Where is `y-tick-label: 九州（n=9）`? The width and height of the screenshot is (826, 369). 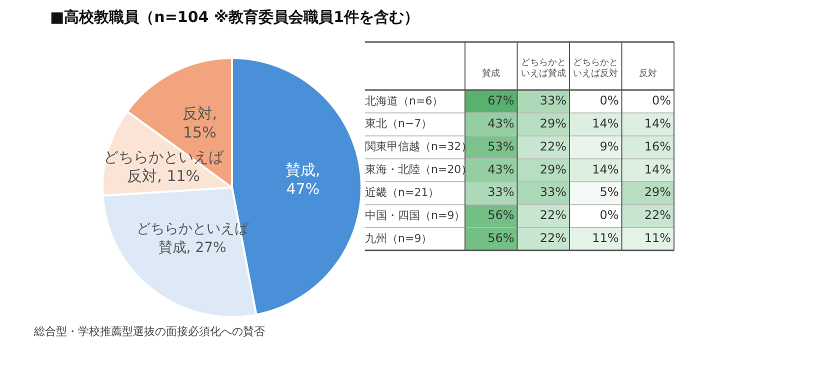 y-tick-label: 九州（n=9） is located at coordinates (398, 238).